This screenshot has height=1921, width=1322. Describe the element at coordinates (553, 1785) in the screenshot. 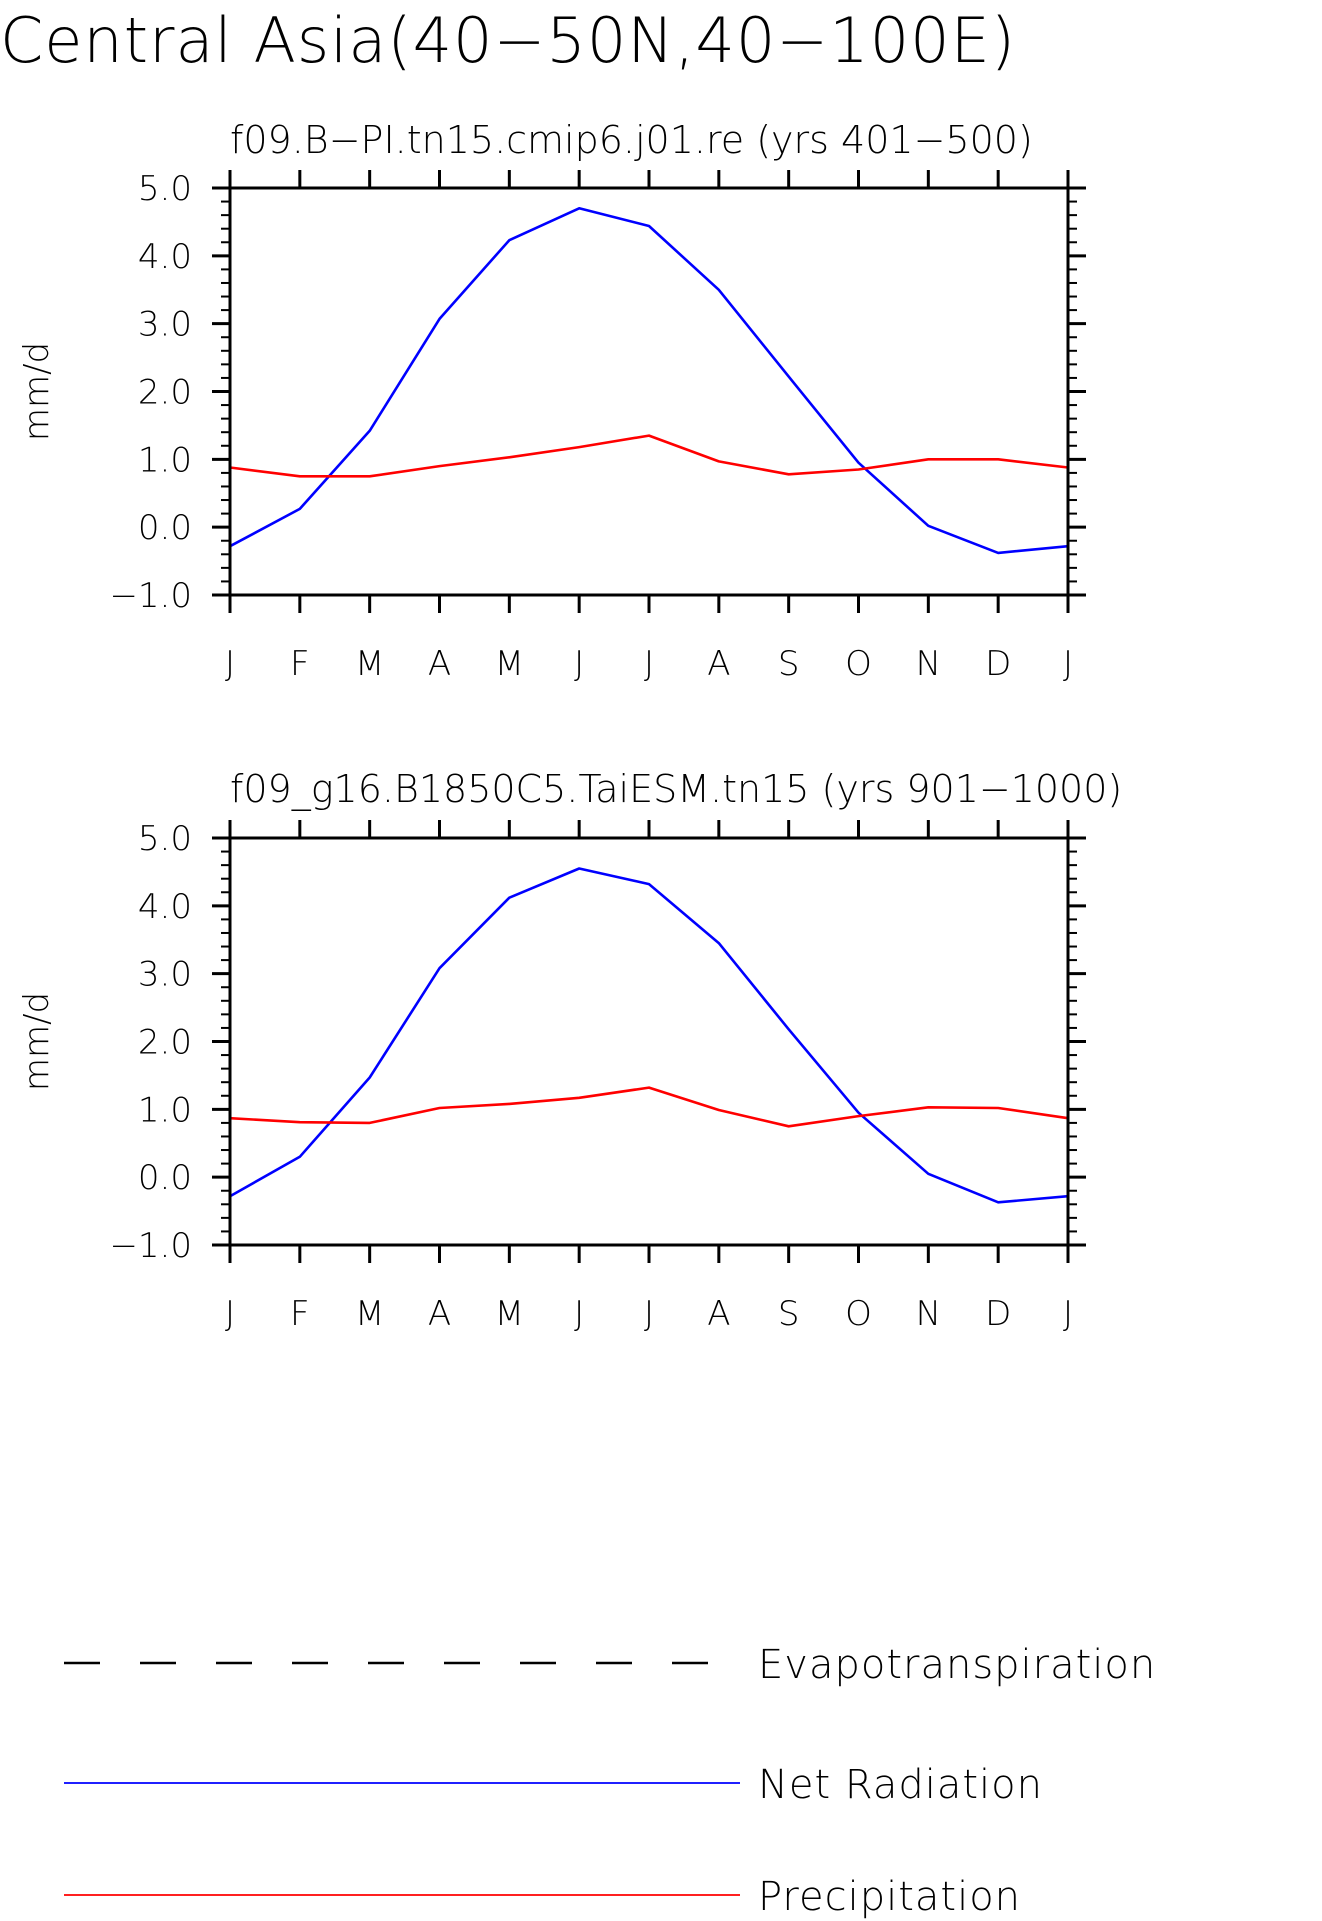

I see `legend-entry-net-radiation: Net Radiation` at that location.